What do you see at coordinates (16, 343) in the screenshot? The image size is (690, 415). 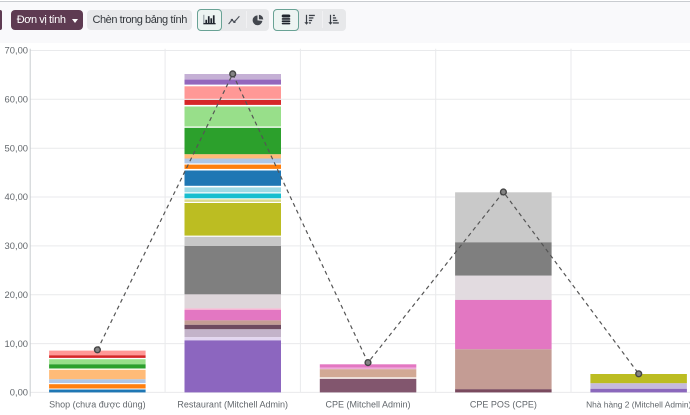 I see `svg-text: 10,00` at bounding box center [16, 343].